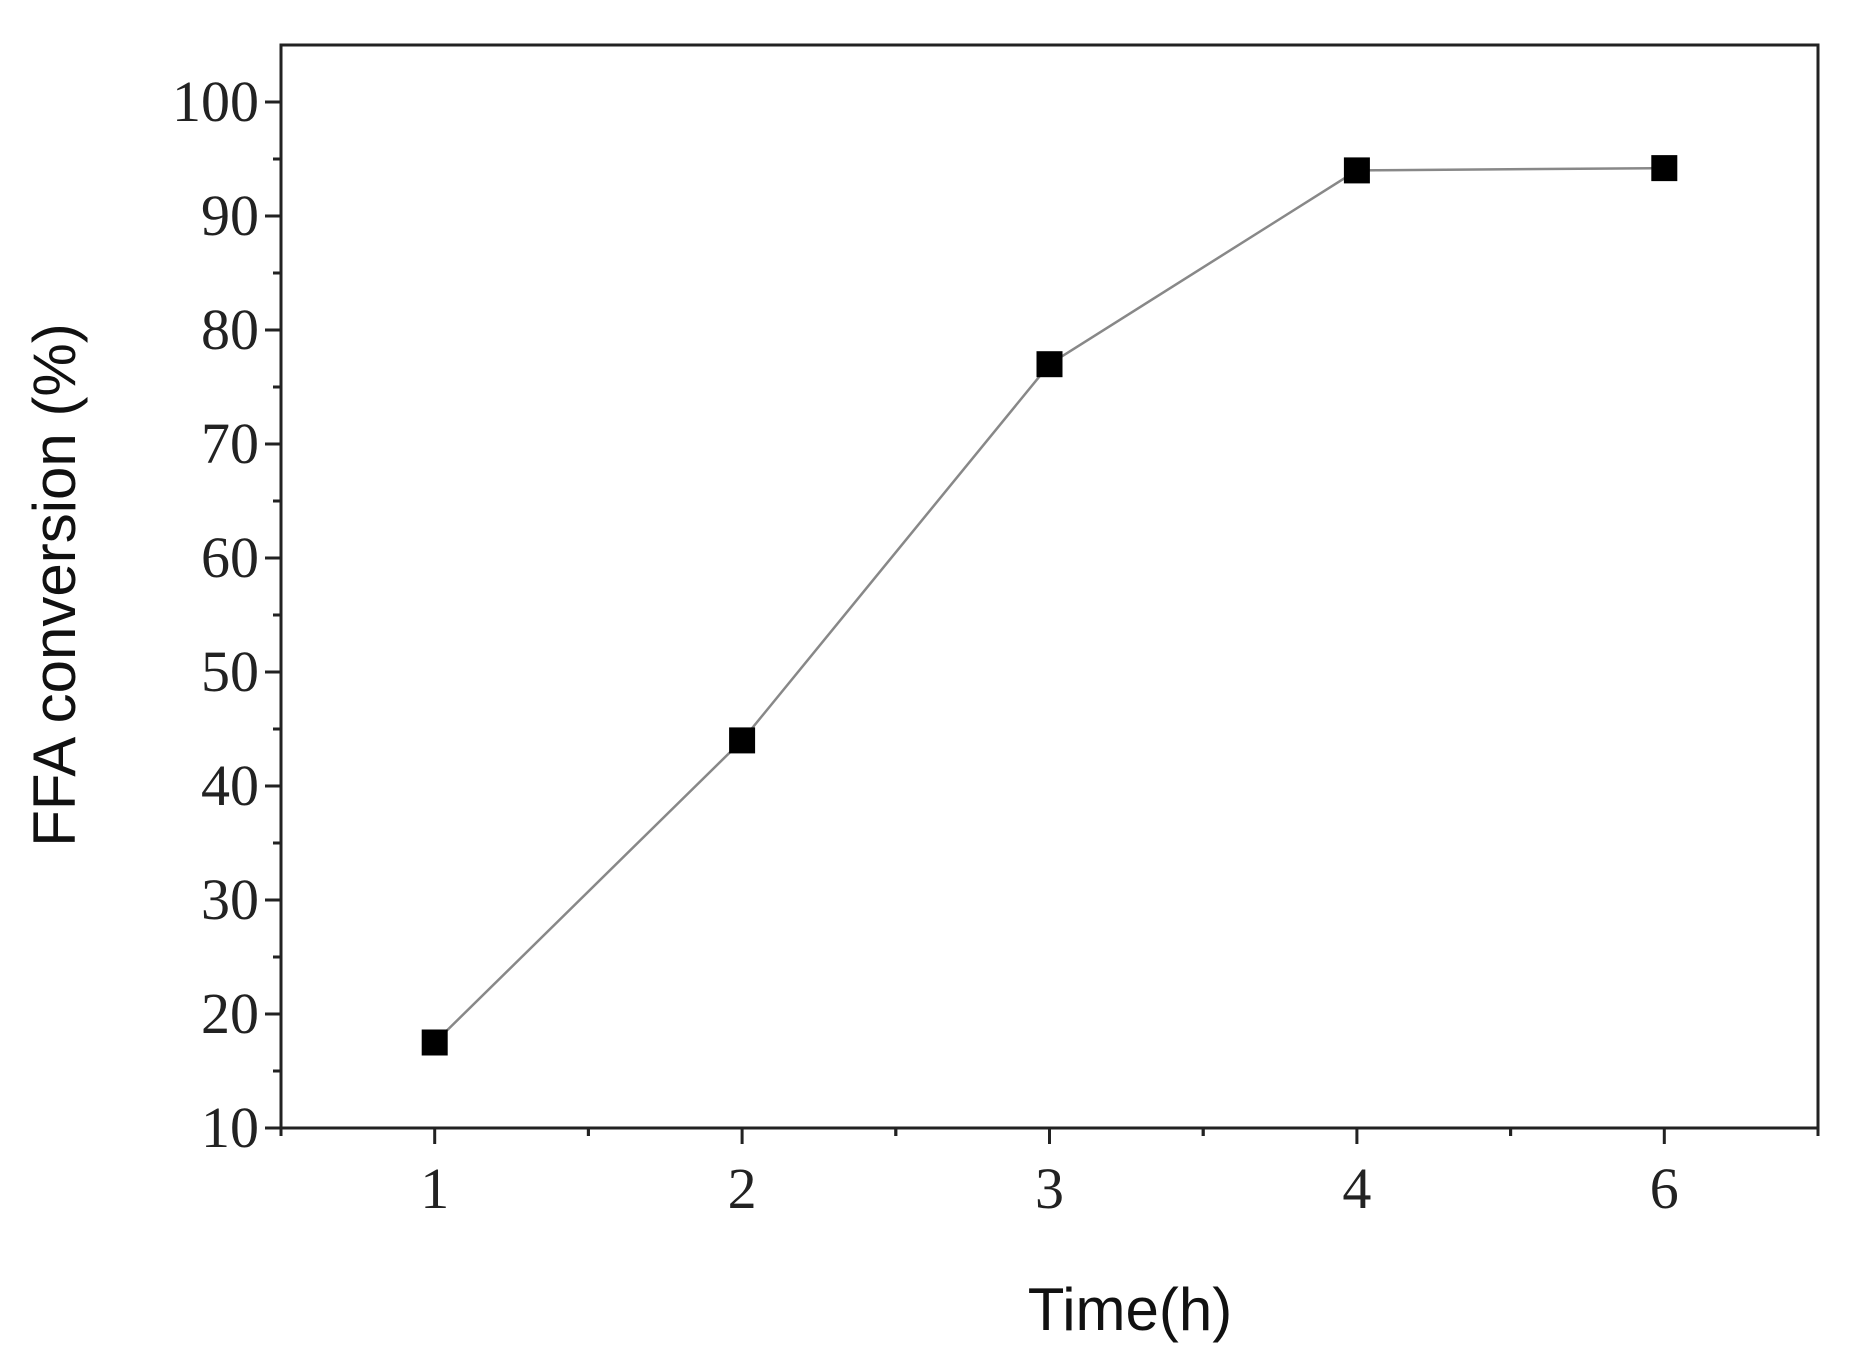 Image resolution: width=1850 pixels, height=1358 pixels. Describe the element at coordinates (230, 557) in the screenshot. I see `y-tick-label: 60` at that location.